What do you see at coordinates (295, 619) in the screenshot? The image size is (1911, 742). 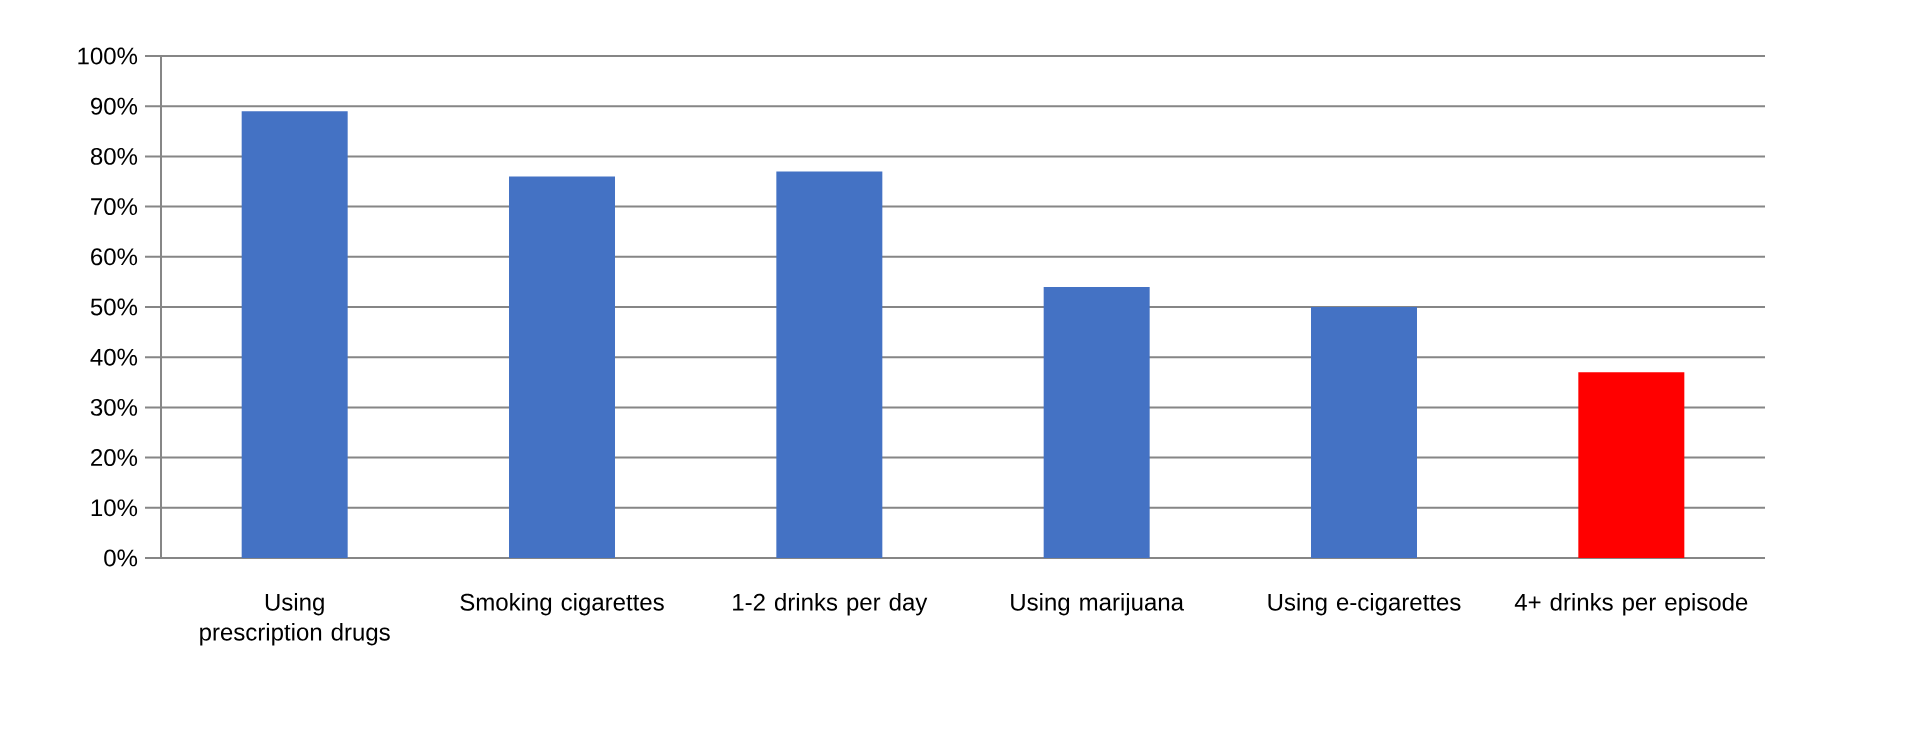 I see `x-tick-label: Using prescription drugs` at bounding box center [295, 619].